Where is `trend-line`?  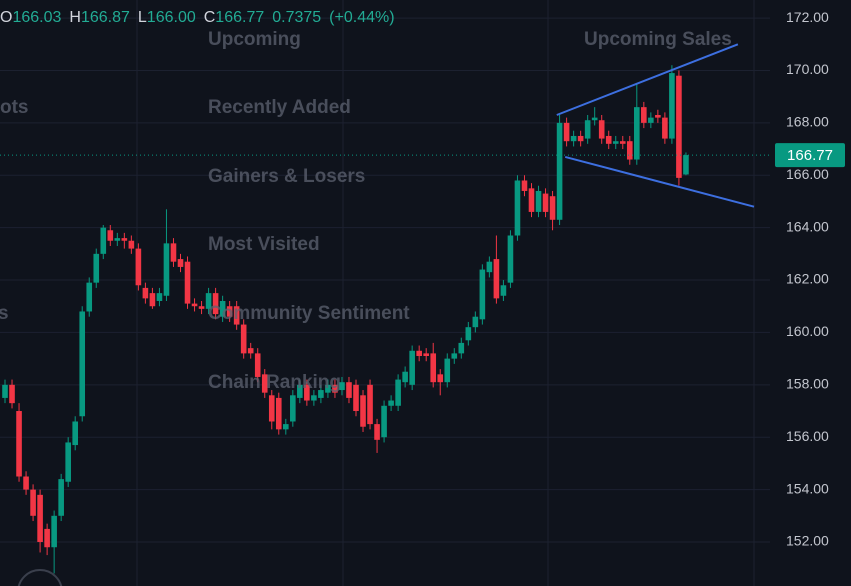
trend-line is located at coordinates (647, 79).